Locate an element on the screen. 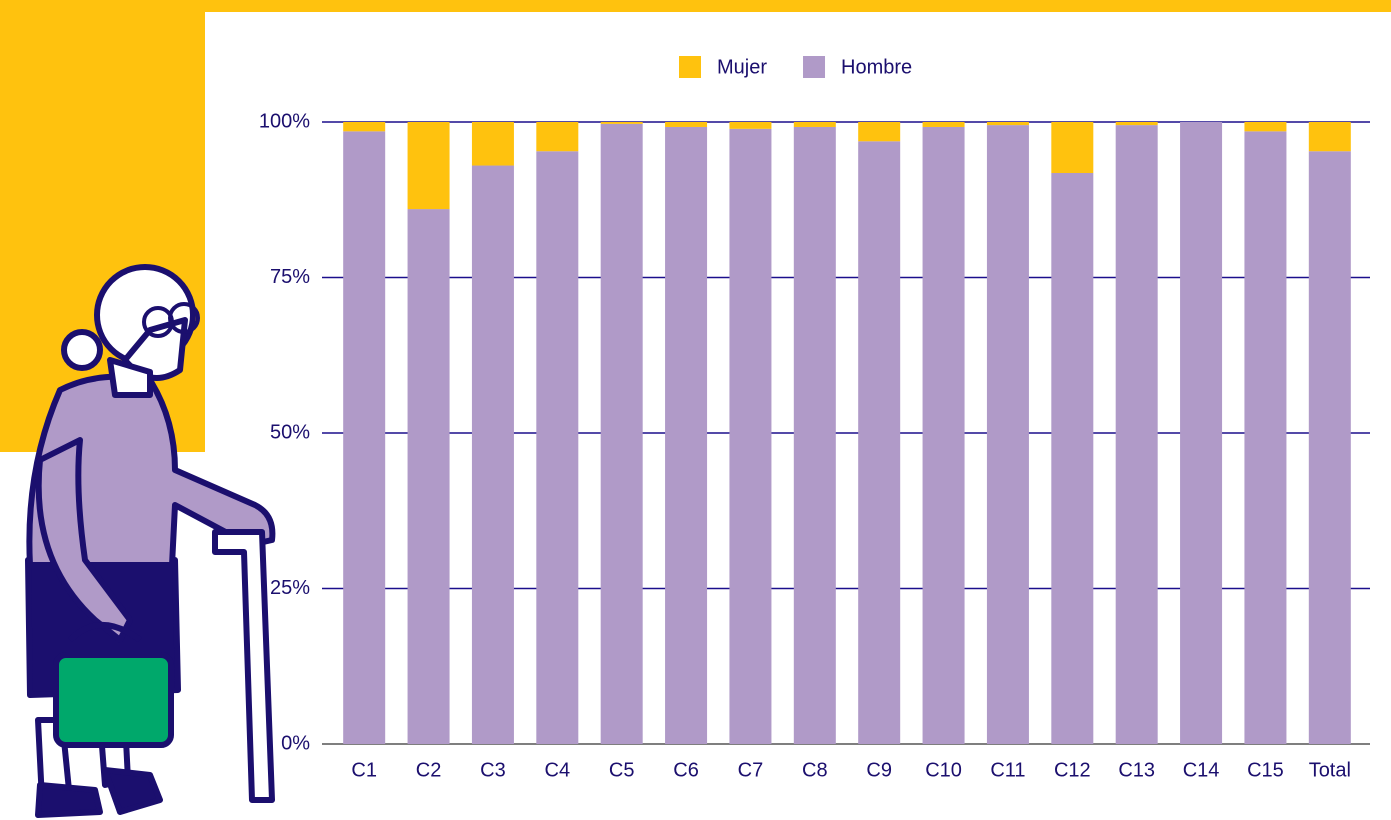 This screenshot has width=1391, height=820. illustration is located at coordinates (150, 541).